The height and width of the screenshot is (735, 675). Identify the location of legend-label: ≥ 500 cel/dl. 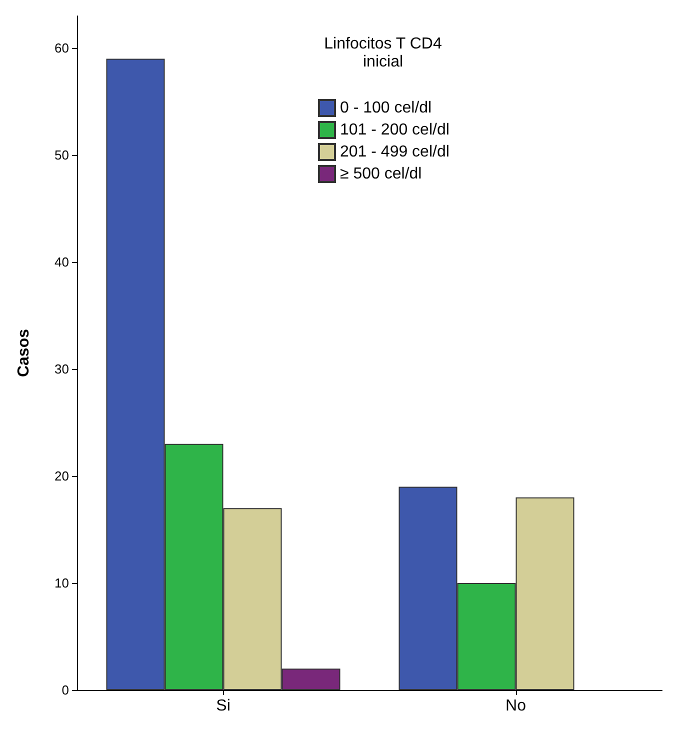
(381, 174).